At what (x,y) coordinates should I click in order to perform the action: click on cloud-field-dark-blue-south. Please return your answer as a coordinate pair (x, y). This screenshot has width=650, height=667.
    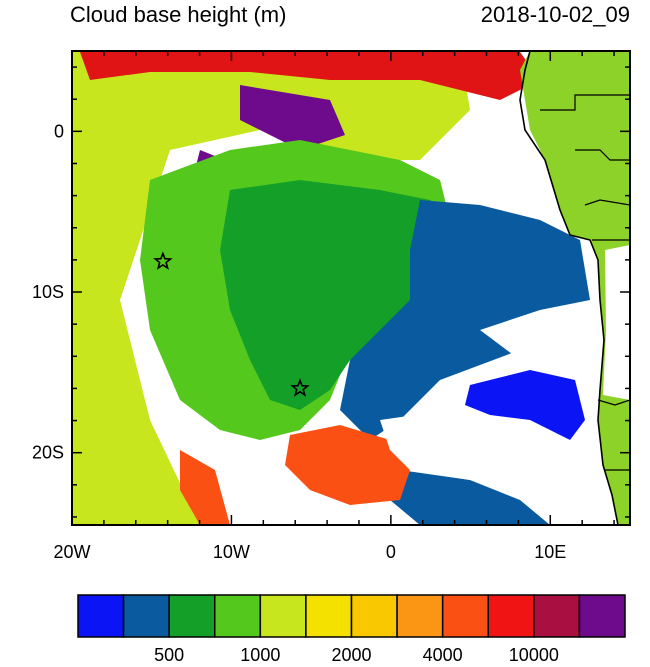
    Looking at the image, I should click on (470, 497).